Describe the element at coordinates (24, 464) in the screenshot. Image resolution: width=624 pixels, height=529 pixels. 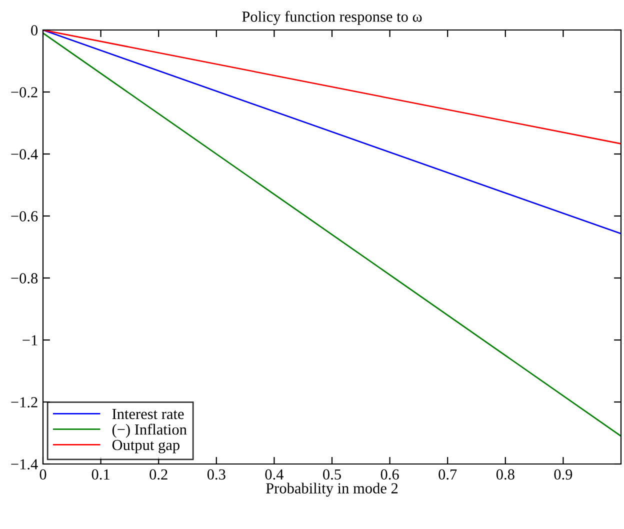
I see `y-tick-label: −1.4` at that location.